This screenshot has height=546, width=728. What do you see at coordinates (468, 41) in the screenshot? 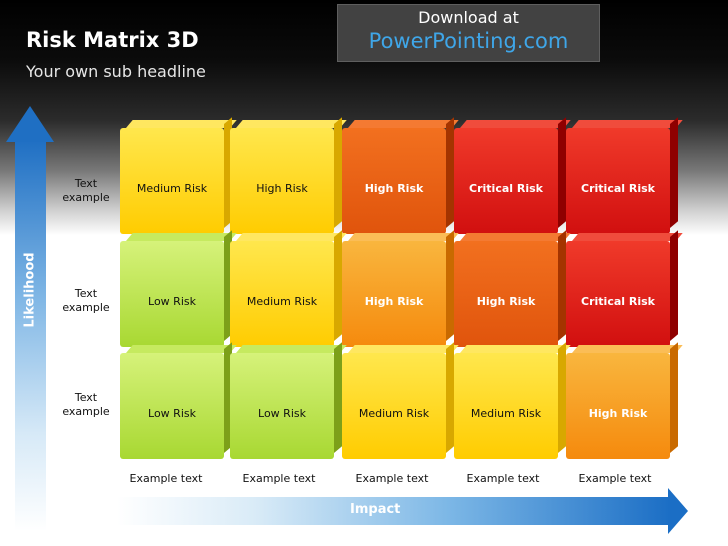
I see `download-link: PowerPointing.com` at bounding box center [468, 41].